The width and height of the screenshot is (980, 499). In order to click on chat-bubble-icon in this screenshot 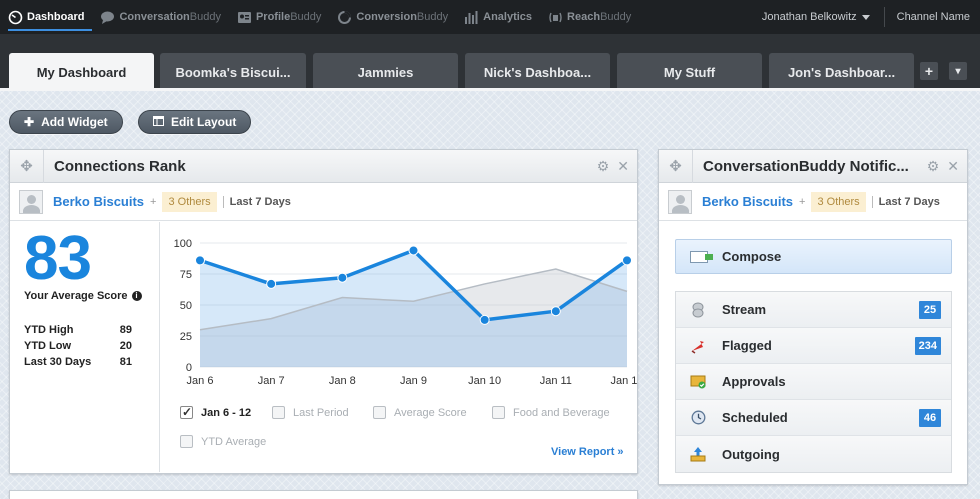, I will do `click(107, 17)`.